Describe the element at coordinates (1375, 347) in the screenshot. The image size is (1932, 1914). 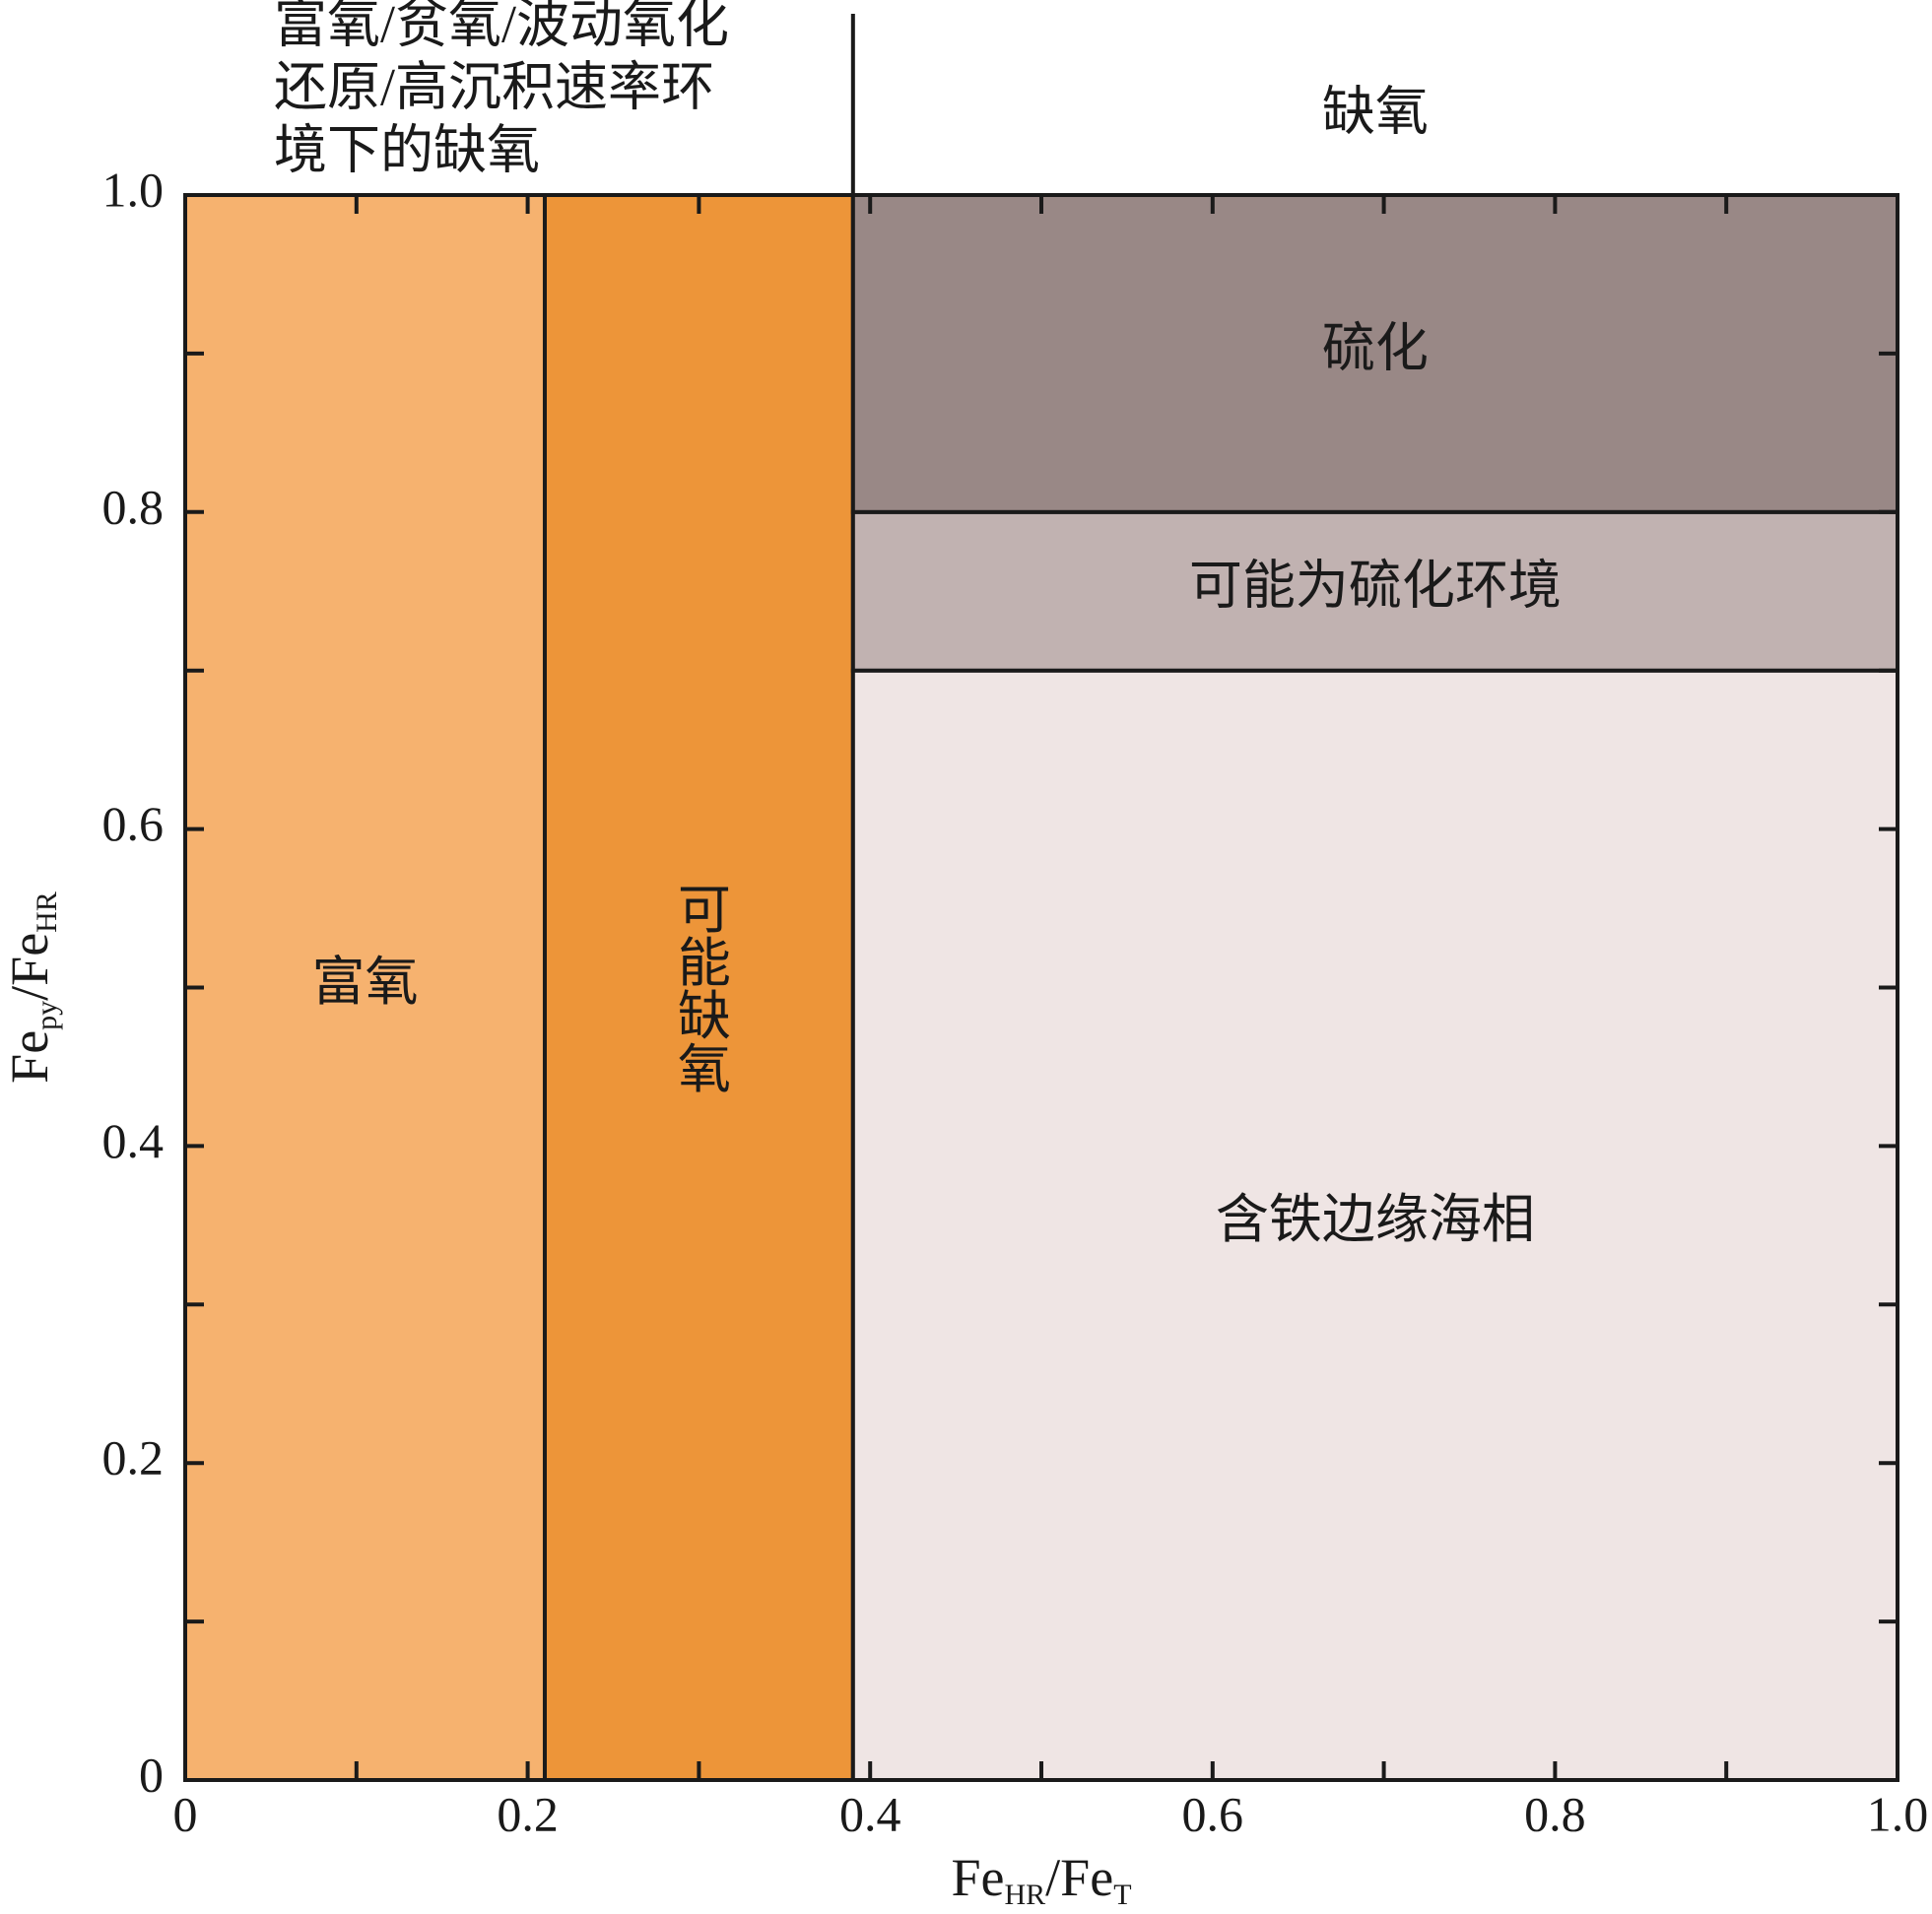
I see `region-label: 硫化` at that location.